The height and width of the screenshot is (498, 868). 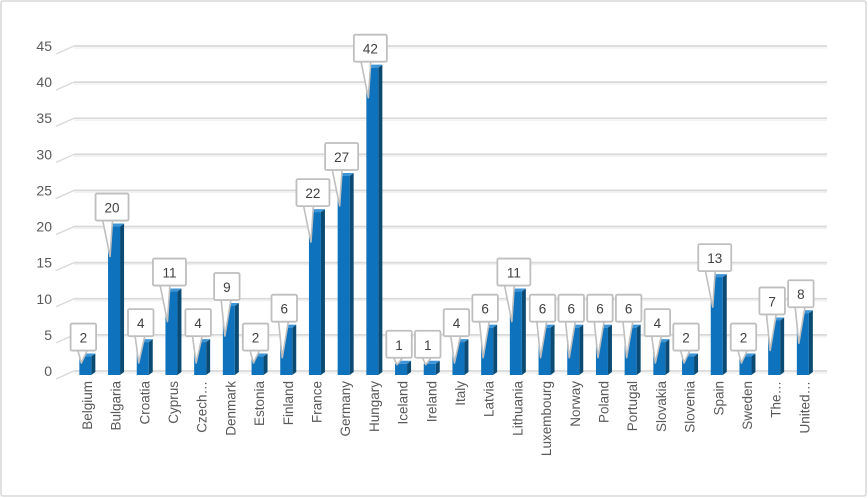 What do you see at coordinates (575, 404) in the screenshot?
I see `x-axis-category-label: Norway` at bounding box center [575, 404].